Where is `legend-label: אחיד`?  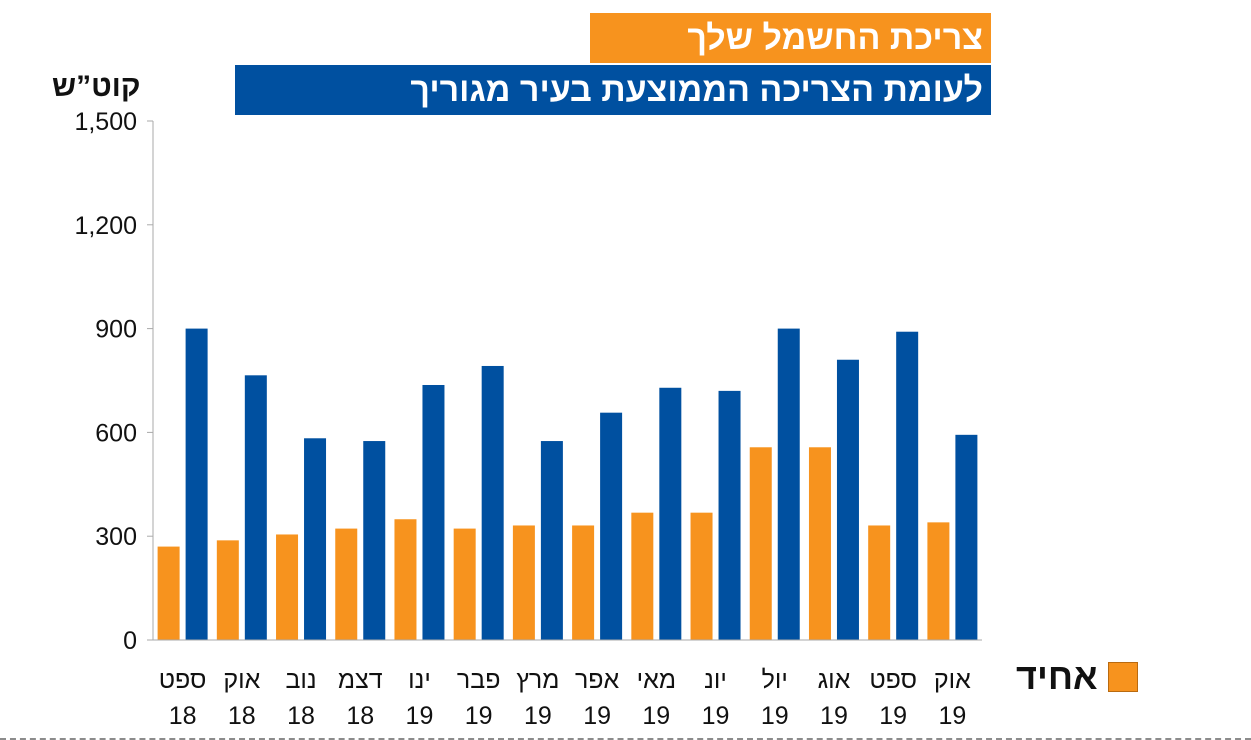 legend-label: אחיד is located at coordinates (1057, 676).